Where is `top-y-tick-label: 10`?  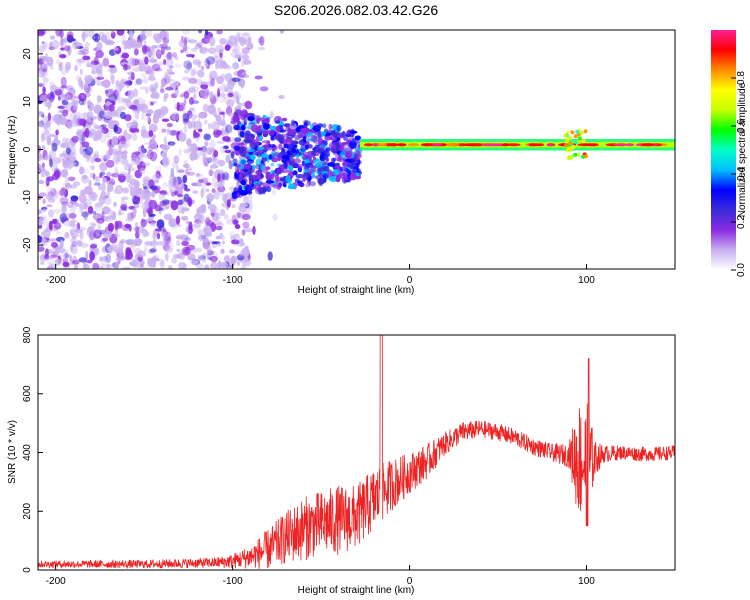 top-y-tick-label: 10 is located at coordinates (27, 102).